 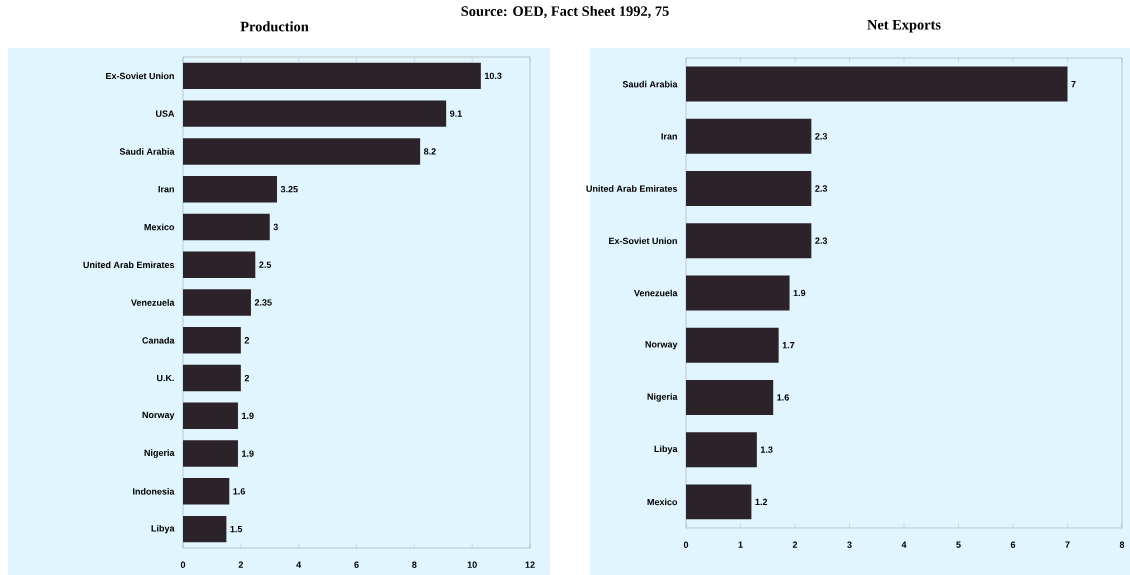 What do you see at coordinates (493, 76) in the screenshot?
I see `data-label: 10.3` at bounding box center [493, 76].